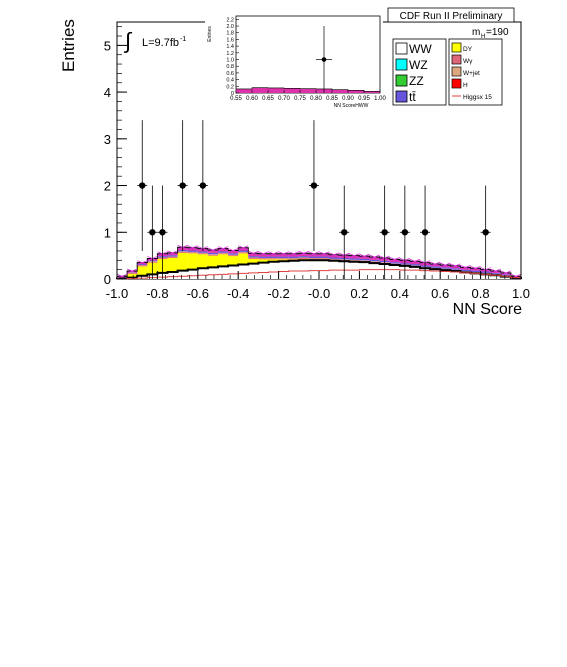 The image size is (567, 667). I want to click on inset-x-tick-label: 0.85, so click(332, 99).